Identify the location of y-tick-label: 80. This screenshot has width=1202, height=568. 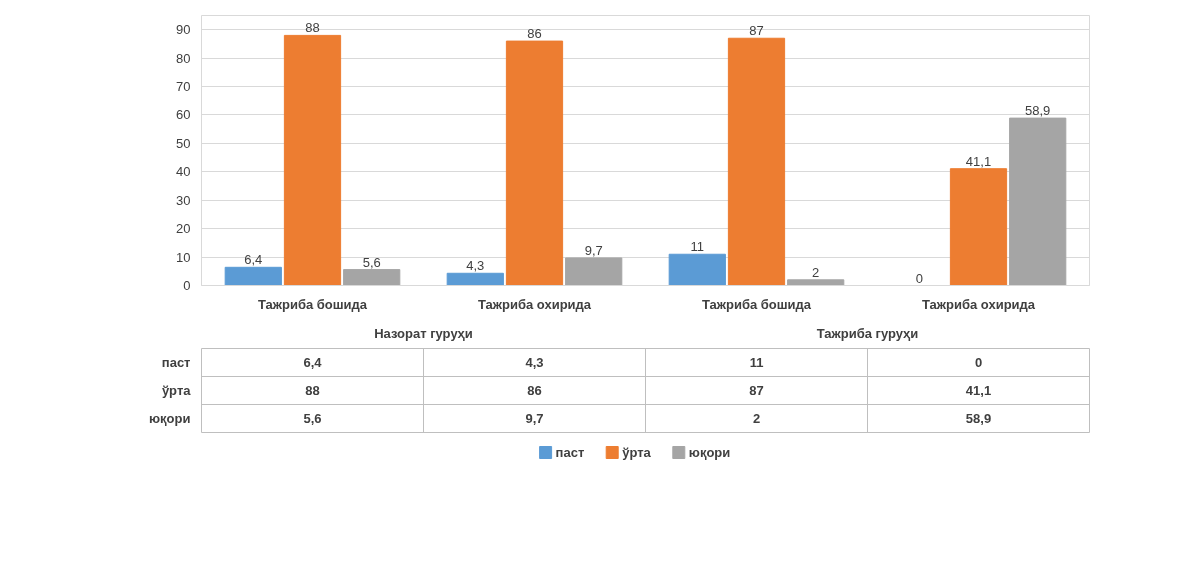
(183, 58).